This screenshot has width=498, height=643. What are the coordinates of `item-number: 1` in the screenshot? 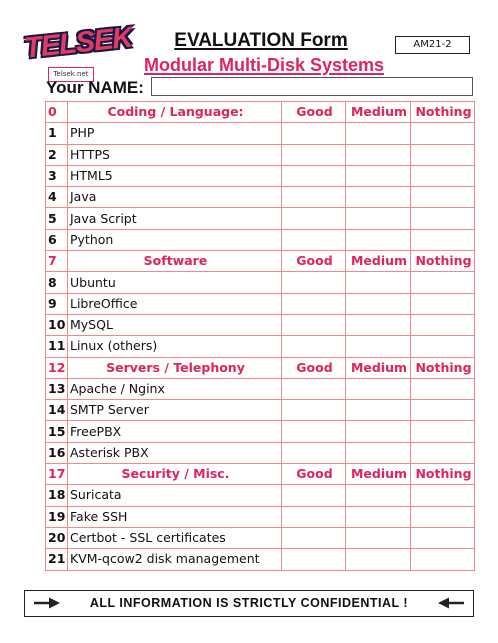 It's located at (56, 133).